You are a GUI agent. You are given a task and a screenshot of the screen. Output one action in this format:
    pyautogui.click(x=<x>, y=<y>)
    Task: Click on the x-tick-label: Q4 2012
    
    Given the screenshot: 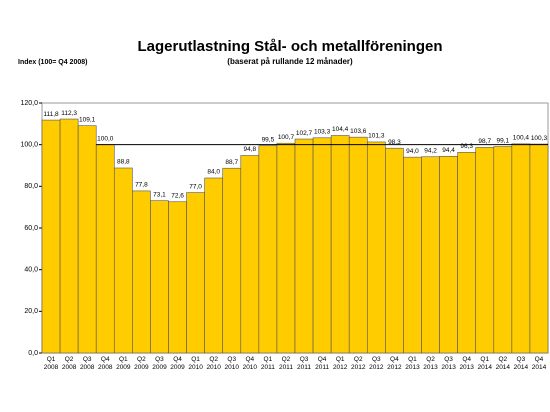 What is the action you would take?
    pyautogui.click(x=394, y=363)
    